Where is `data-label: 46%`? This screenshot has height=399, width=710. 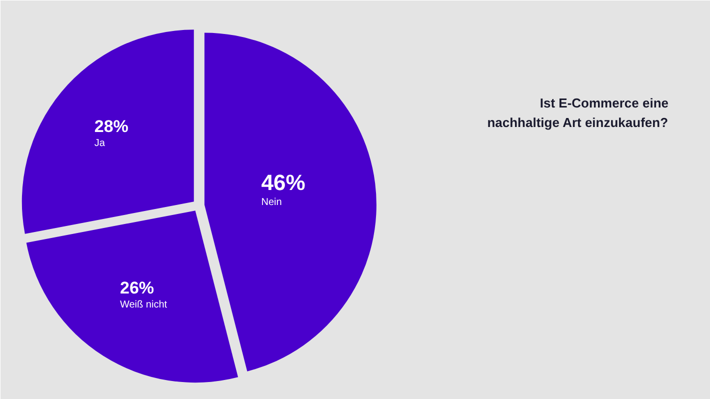
data-label: 46% is located at coordinates (283, 183).